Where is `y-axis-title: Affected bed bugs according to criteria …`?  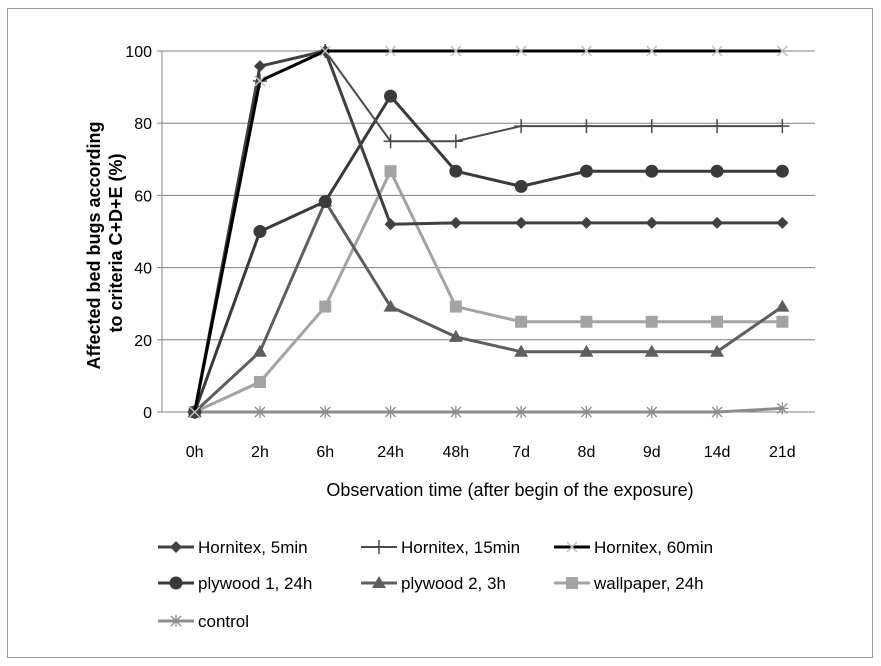
y-axis-title: Affected bed bugs according to criteria … is located at coordinates (105, 242).